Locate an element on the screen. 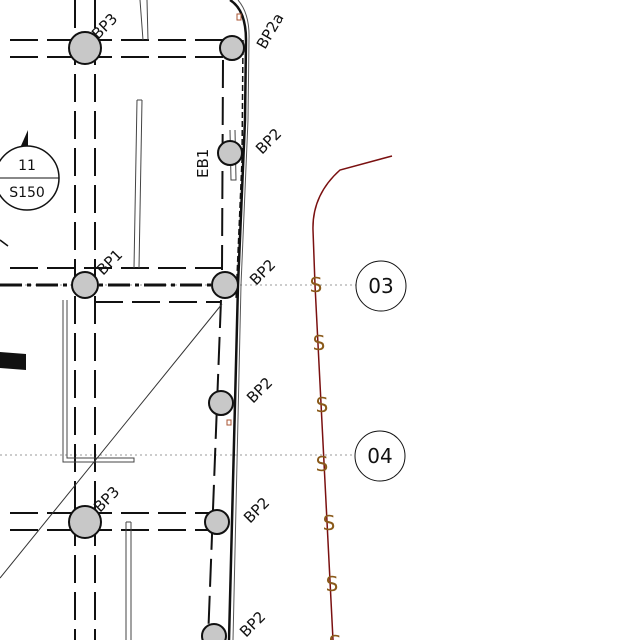  grid-label-03: 03 is located at coordinates (380, 286).